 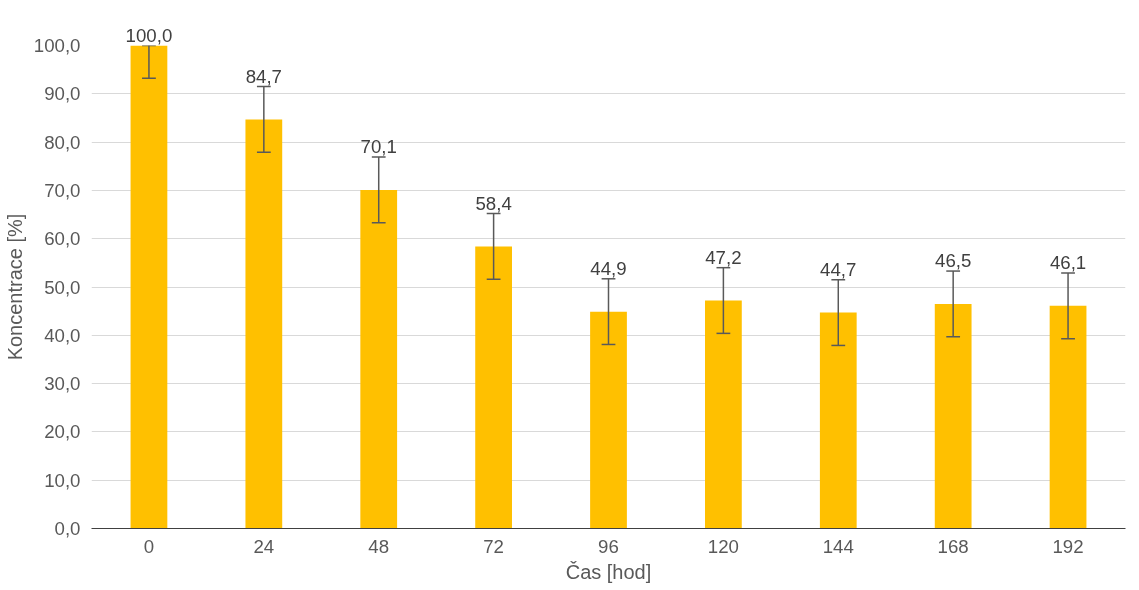 What do you see at coordinates (62, 94) in the screenshot?
I see `y-tick-label: 90,0` at bounding box center [62, 94].